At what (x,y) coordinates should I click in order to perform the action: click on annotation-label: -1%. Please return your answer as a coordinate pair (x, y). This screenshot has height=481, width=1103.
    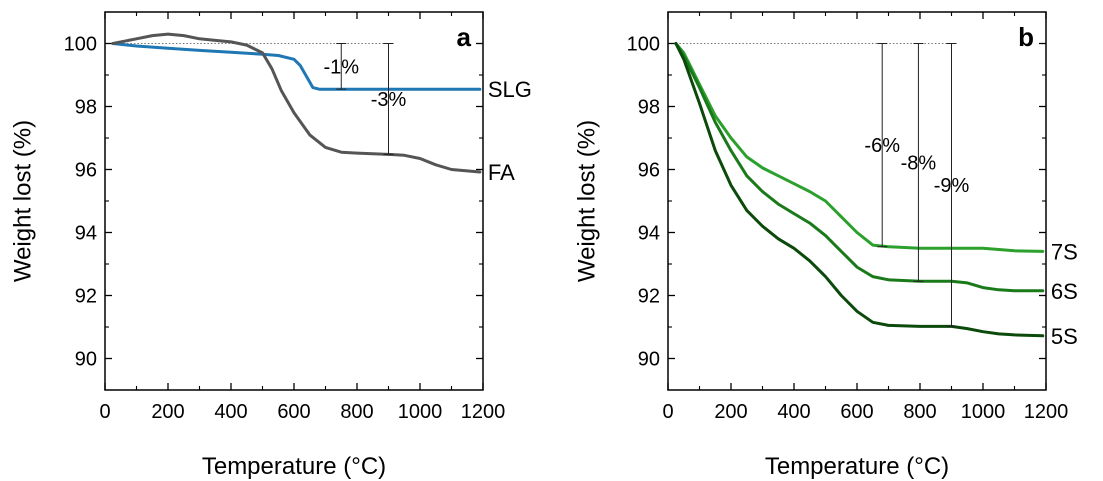
    Looking at the image, I should click on (341, 67).